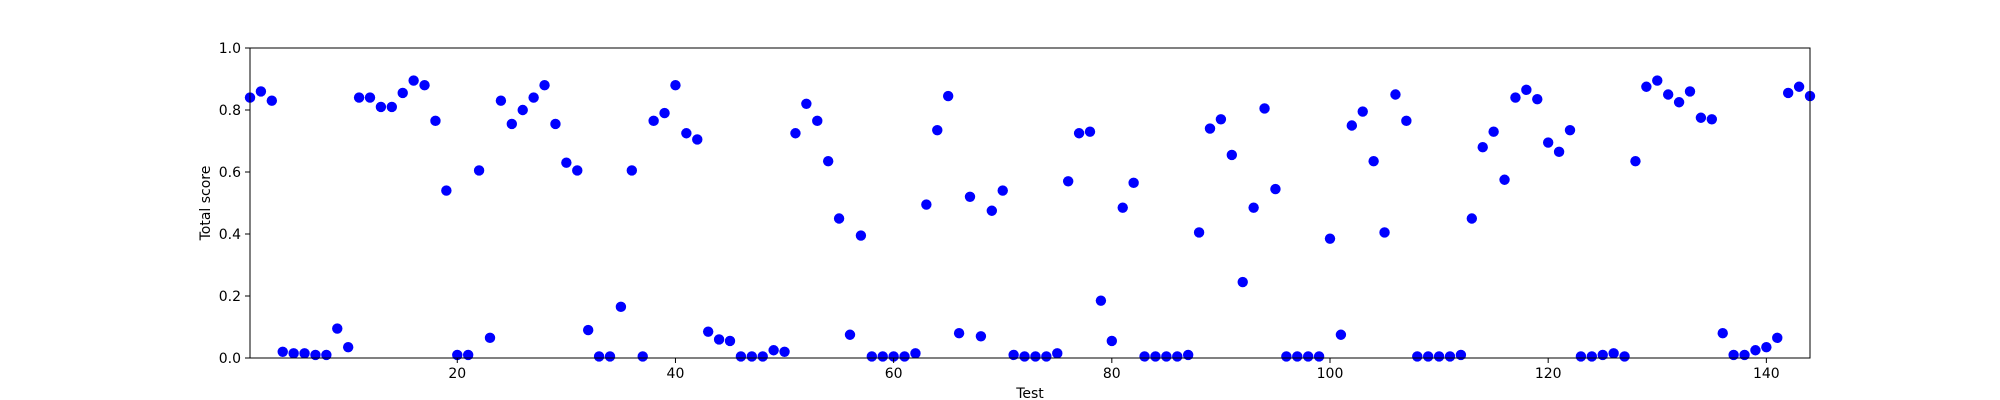 This screenshot has width=2000, height=400. I want to click on x-tick-label: 120, so click(1548, 374).